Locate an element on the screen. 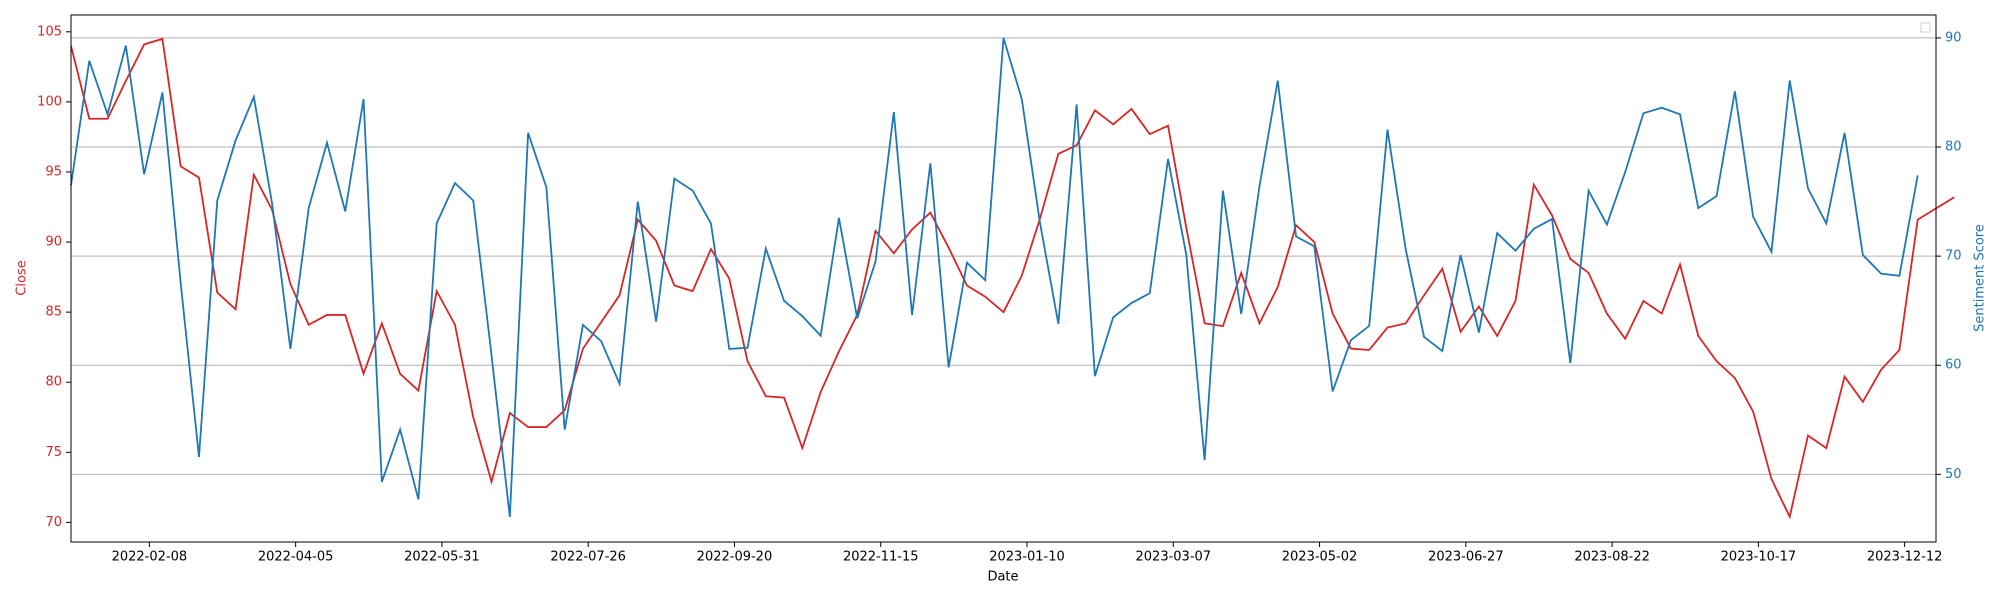 Image resolution: width=2000 pixels, height=600 pixels. y2-tick-label: 70 is located at coordinates (1953, 256).